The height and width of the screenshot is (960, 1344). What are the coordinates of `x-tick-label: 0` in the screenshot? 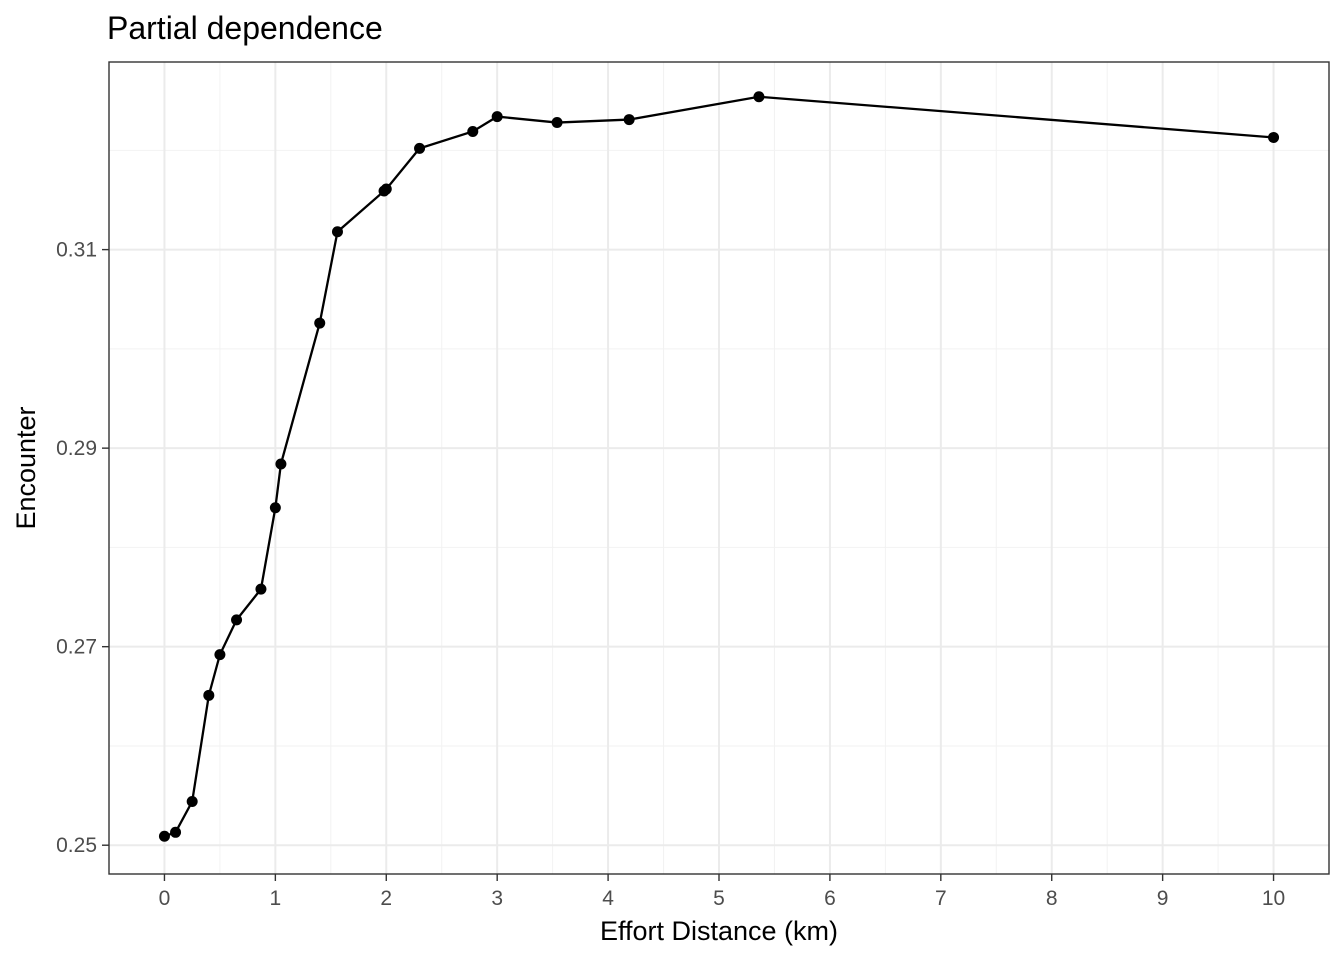 It's located at (165, 898).